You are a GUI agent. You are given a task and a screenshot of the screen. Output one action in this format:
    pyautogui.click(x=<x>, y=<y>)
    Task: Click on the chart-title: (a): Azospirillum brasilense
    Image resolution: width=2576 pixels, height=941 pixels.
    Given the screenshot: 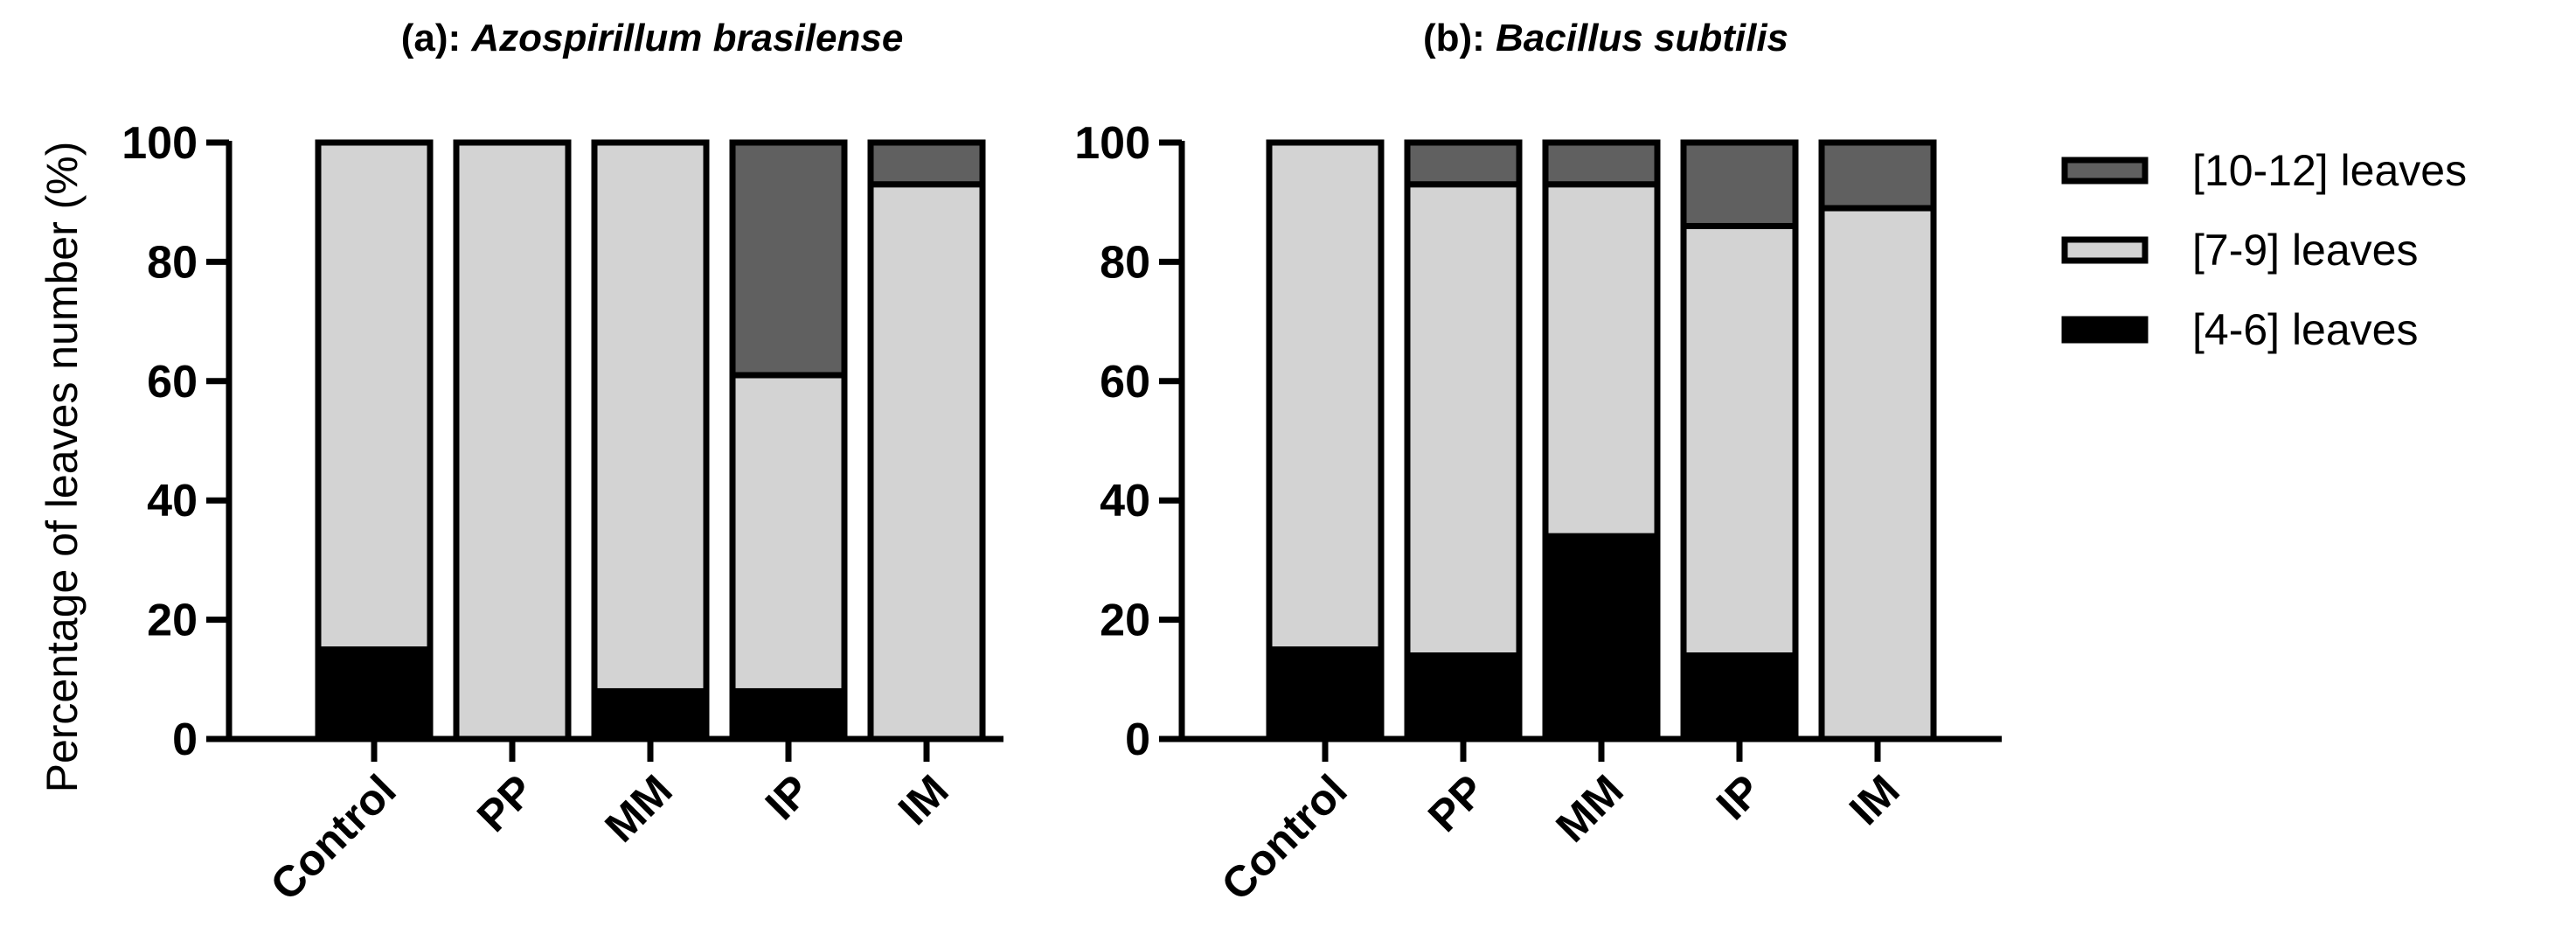 What is the action you would take?
    pyautogui.click(x=653, y=38)
    